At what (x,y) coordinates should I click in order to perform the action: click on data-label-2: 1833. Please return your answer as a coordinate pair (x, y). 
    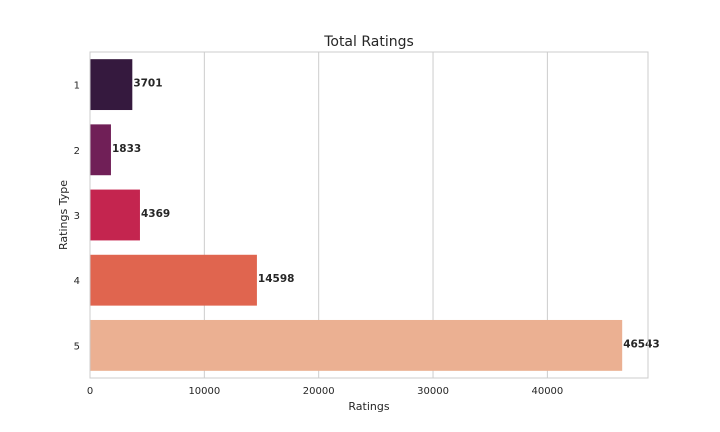
    Looking at the image, I should click on (126, 149).